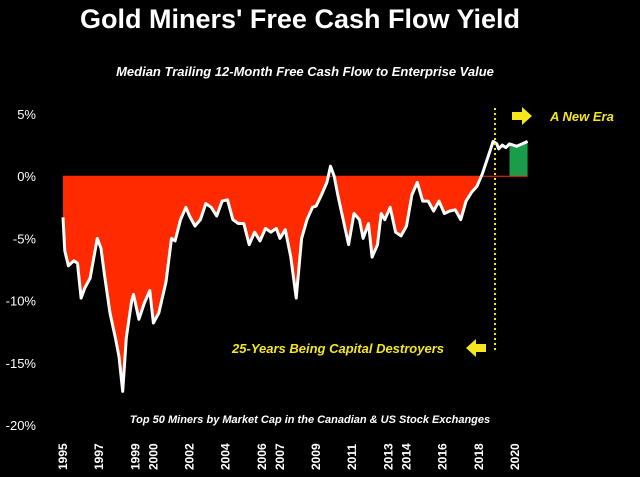 The image size is (640, 477). What do you see at coordinates (99, 456) in the screenshot?
I see `x-tick-label: 1997` at bounding box center [99, 456].